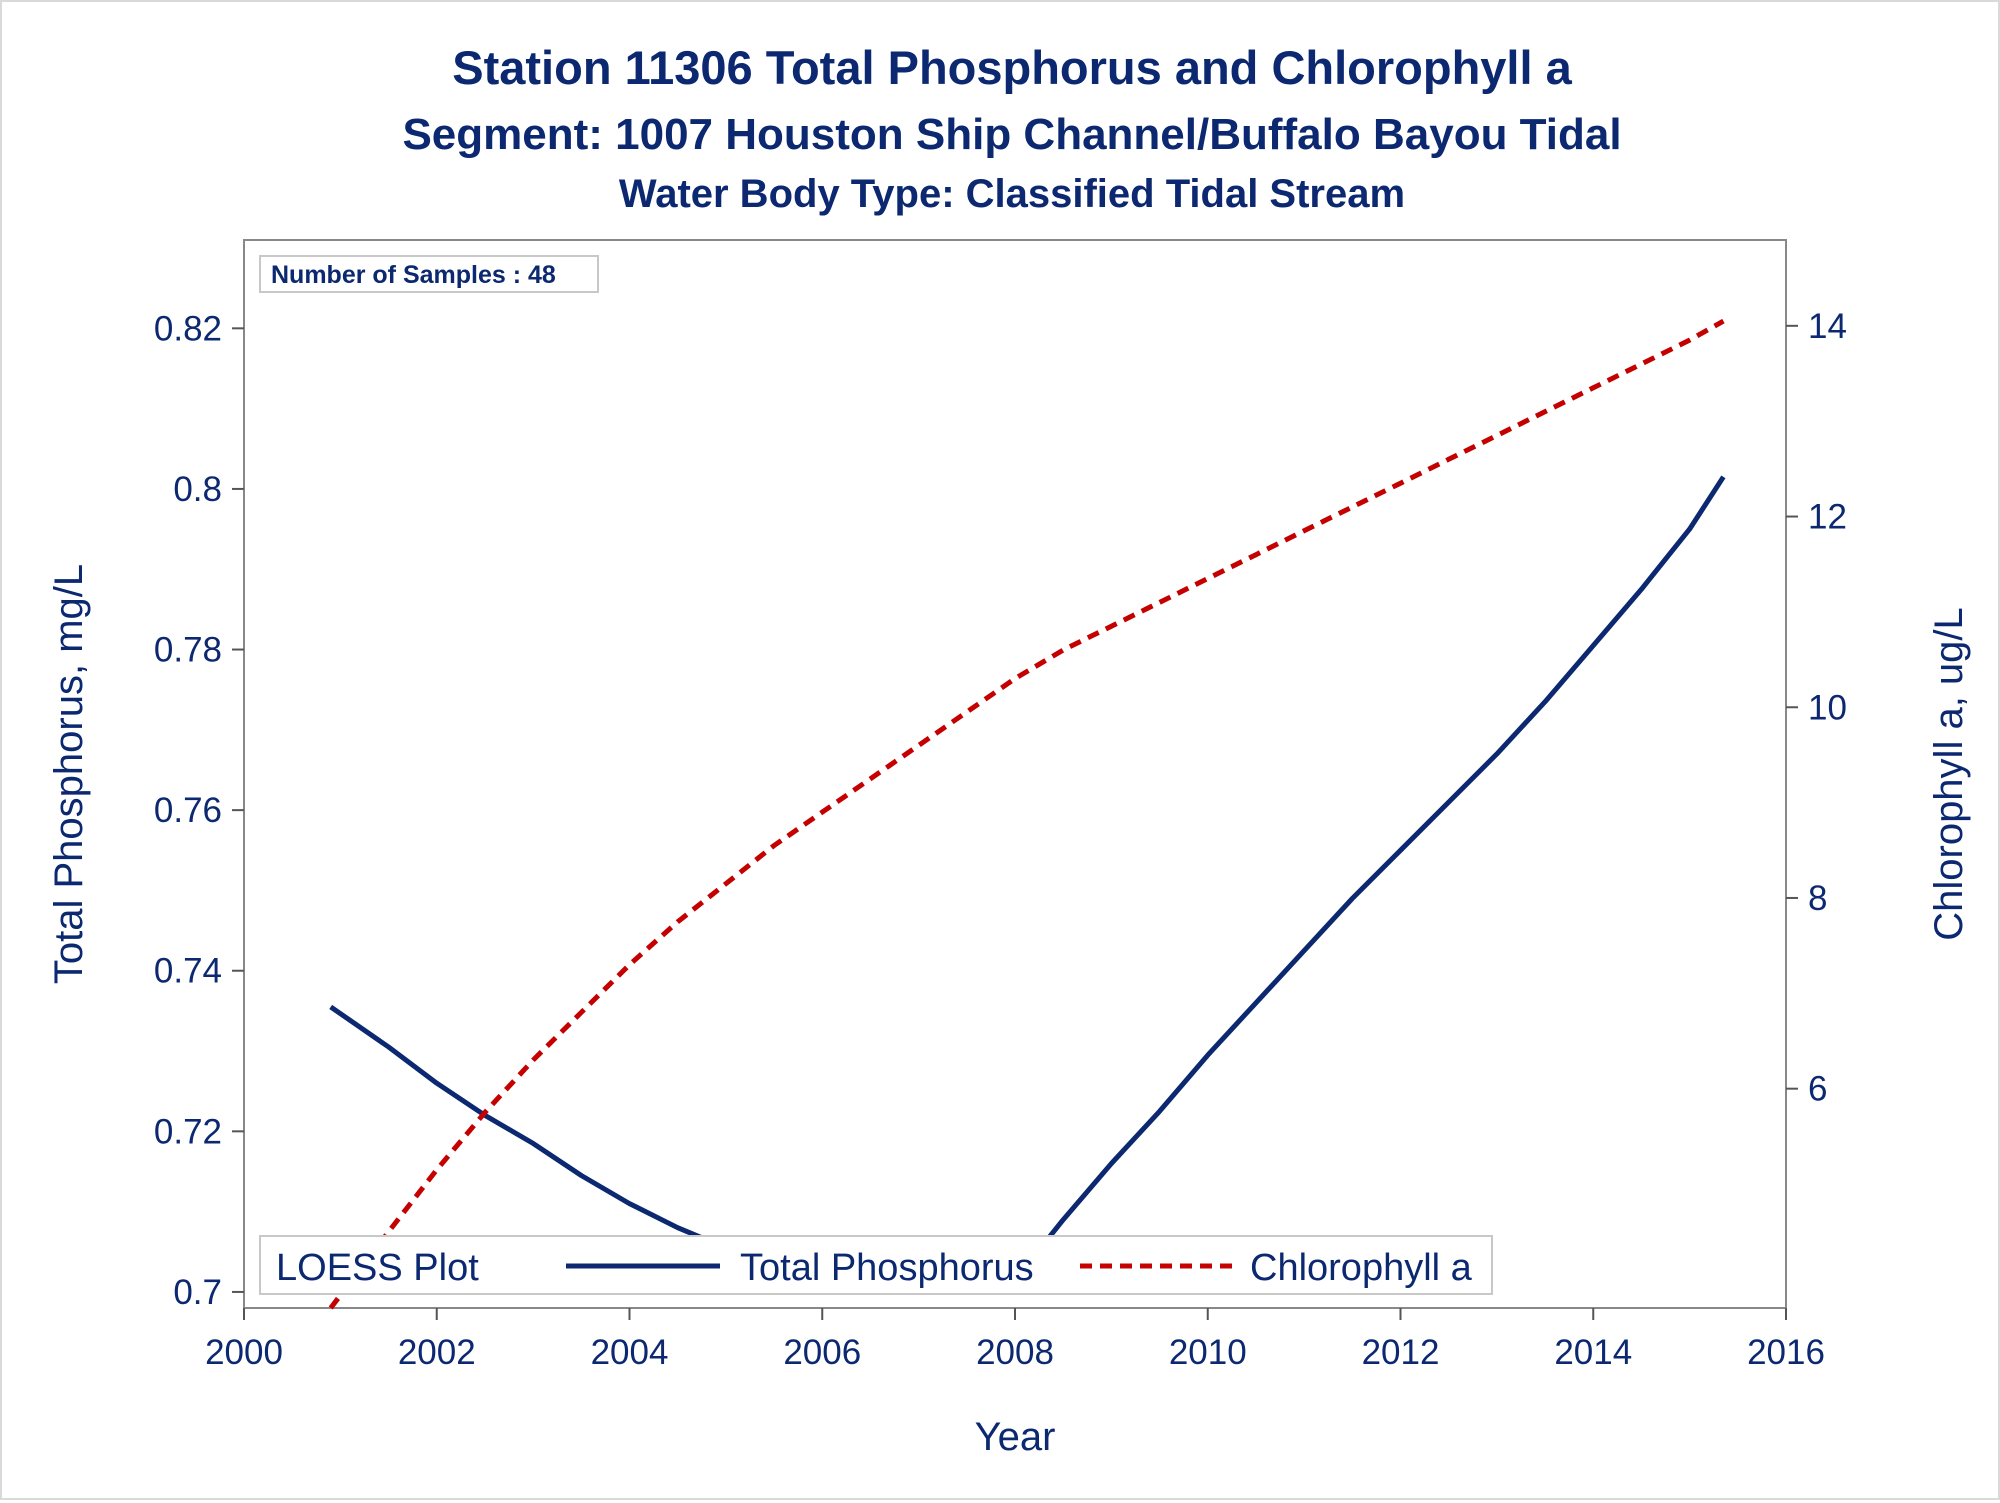 Image resolution: width=2000 pixels, height=1503 pixels. I want to click on x-axis-label: Year, so click(1015, 1437).